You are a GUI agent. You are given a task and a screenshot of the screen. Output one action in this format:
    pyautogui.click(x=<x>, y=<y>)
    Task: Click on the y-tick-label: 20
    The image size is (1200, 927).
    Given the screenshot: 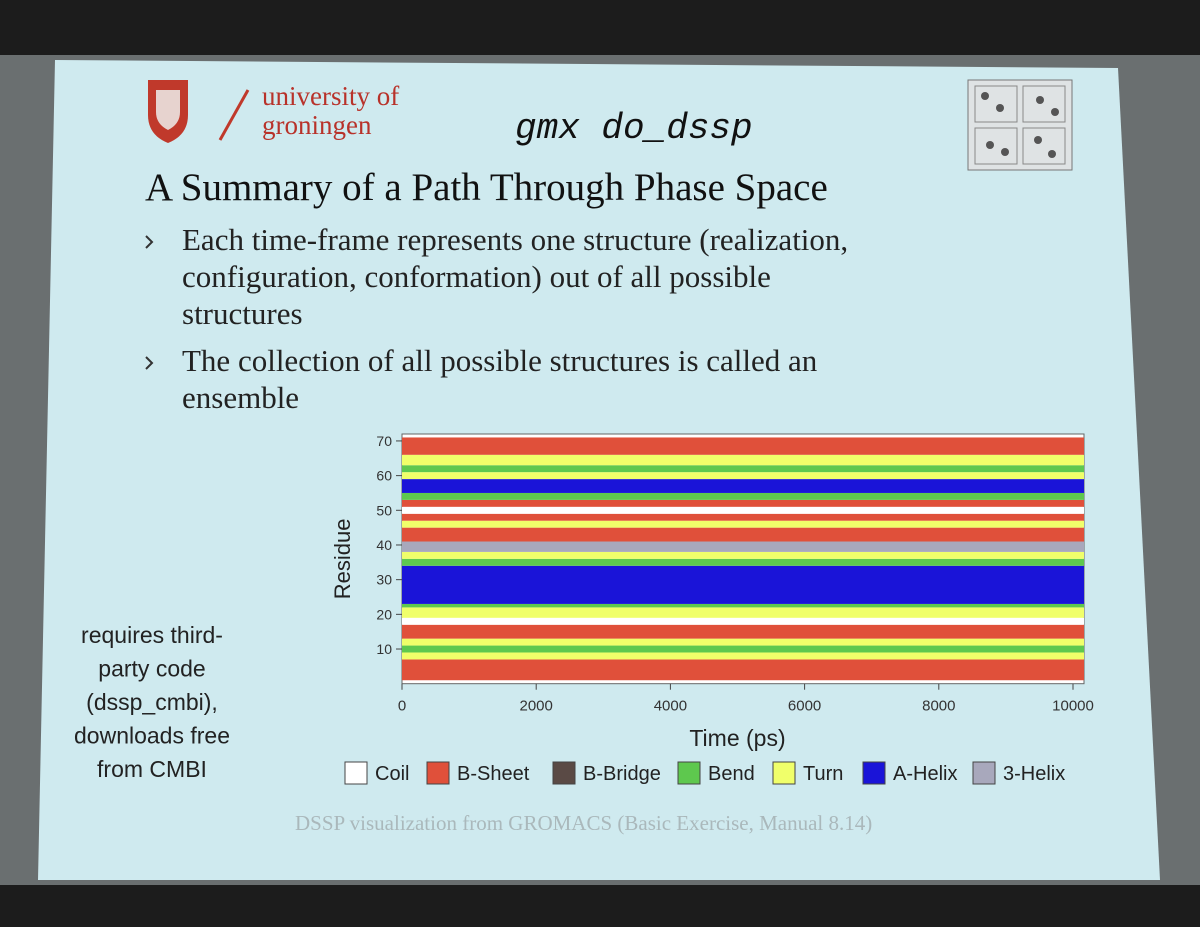 What is the action you would take?
    pyautogui.click(x=384, y=614)
    